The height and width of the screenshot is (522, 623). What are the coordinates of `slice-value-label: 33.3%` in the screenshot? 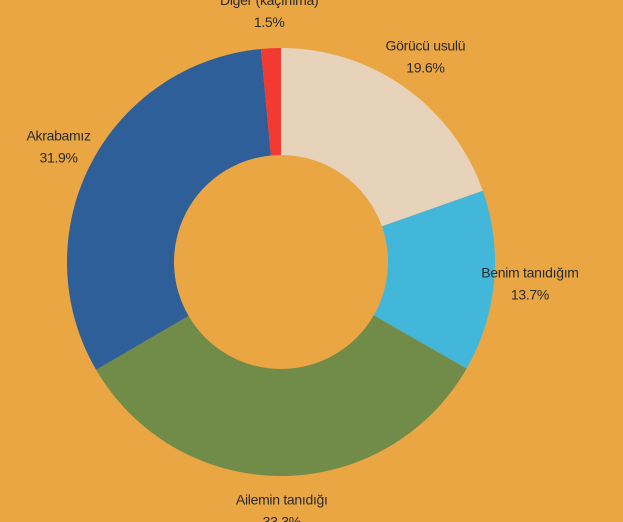 It's located at (282, 518).